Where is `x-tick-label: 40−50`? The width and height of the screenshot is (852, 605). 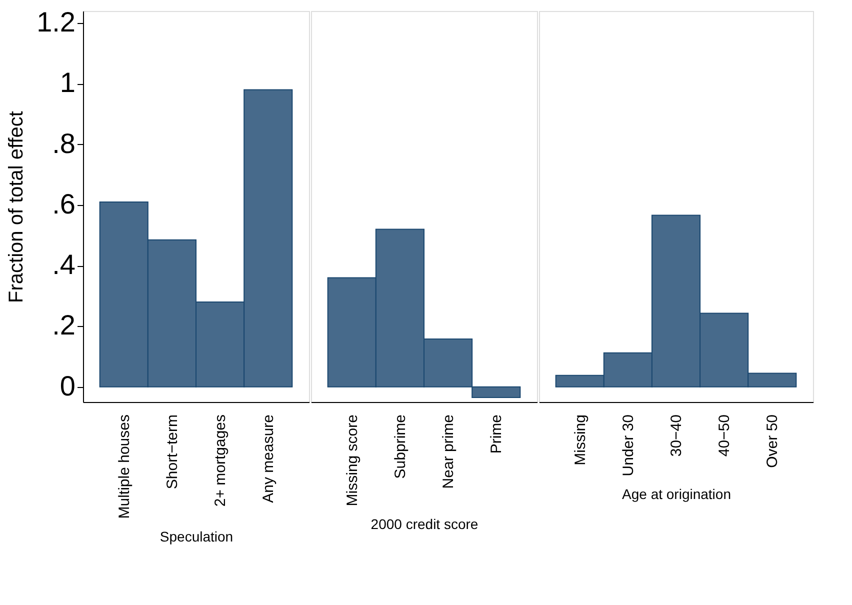 x-tick-label: 40−50 is located at coordinates (725, 435).